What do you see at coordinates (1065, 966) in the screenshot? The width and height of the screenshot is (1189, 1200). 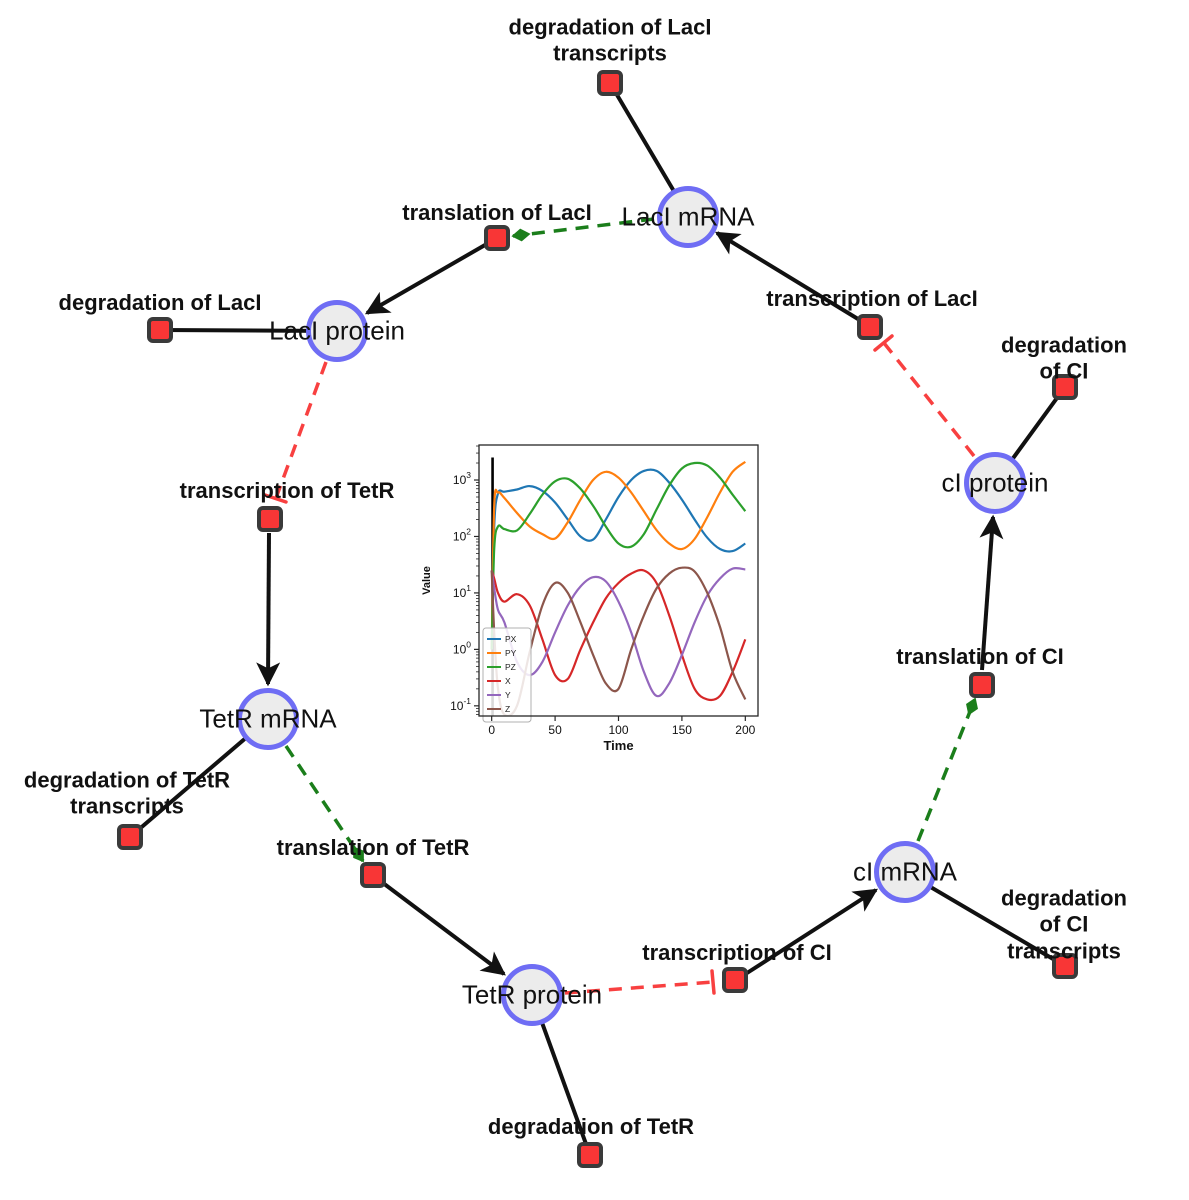 I see `reaction-node-deg-ci-transcripts` at bounding box center [1065, 966].